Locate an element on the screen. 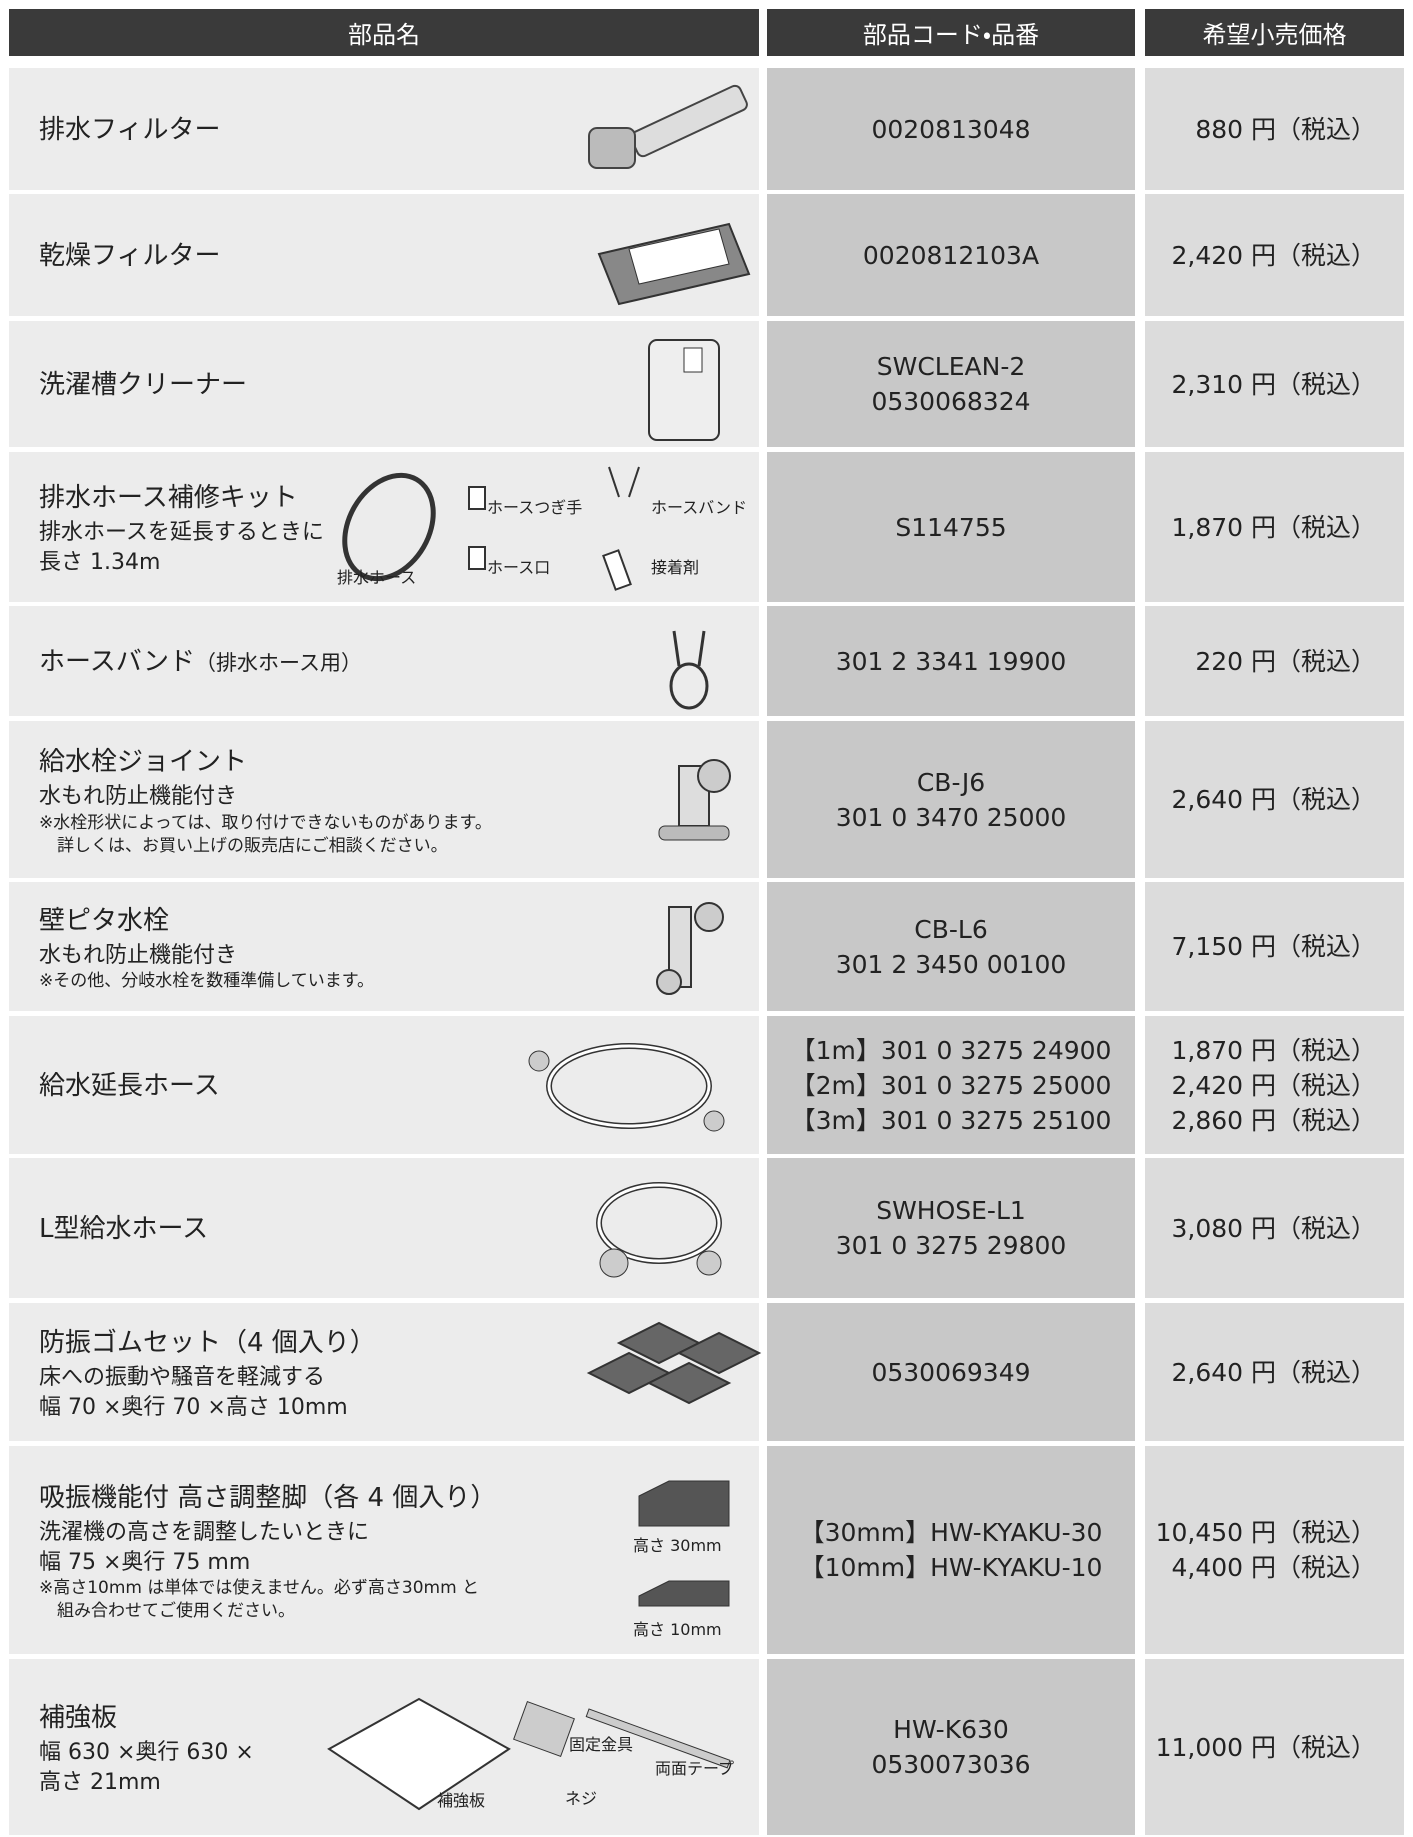 This screenshot has height=1837, width=1413. part-name-cell: ホースバンド（排水ホース用） is located at coordinates (384, 661).